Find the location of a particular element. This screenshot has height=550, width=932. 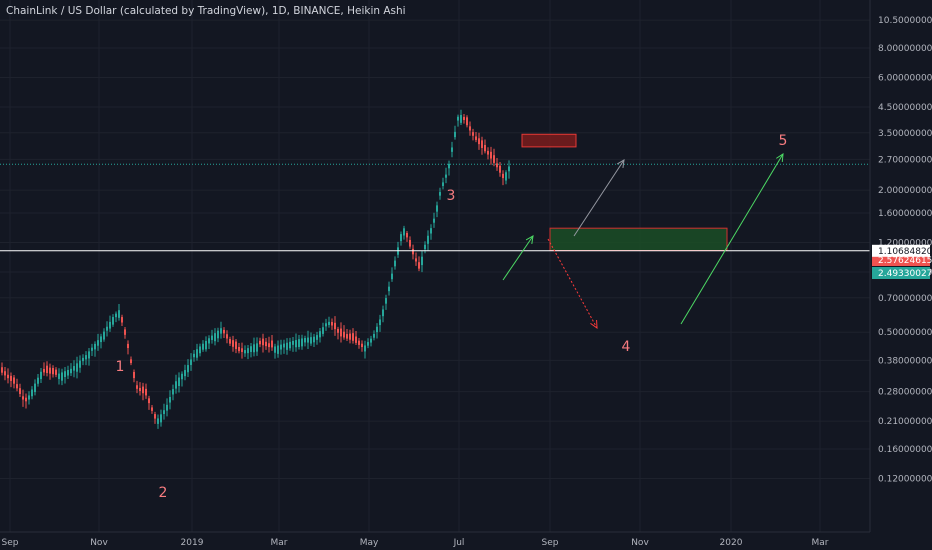

price-tick-label: 0.21000000 is located at coordinates (905, 422).